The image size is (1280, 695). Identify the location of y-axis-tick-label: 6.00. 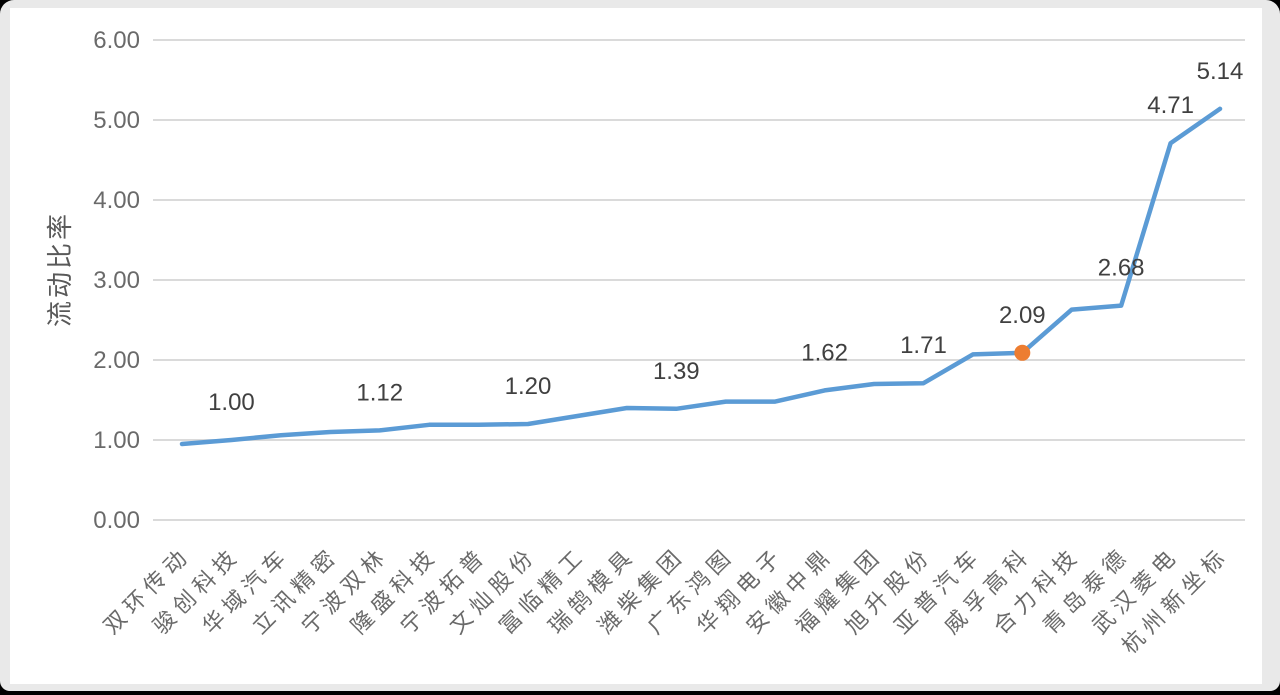
(116, 40).